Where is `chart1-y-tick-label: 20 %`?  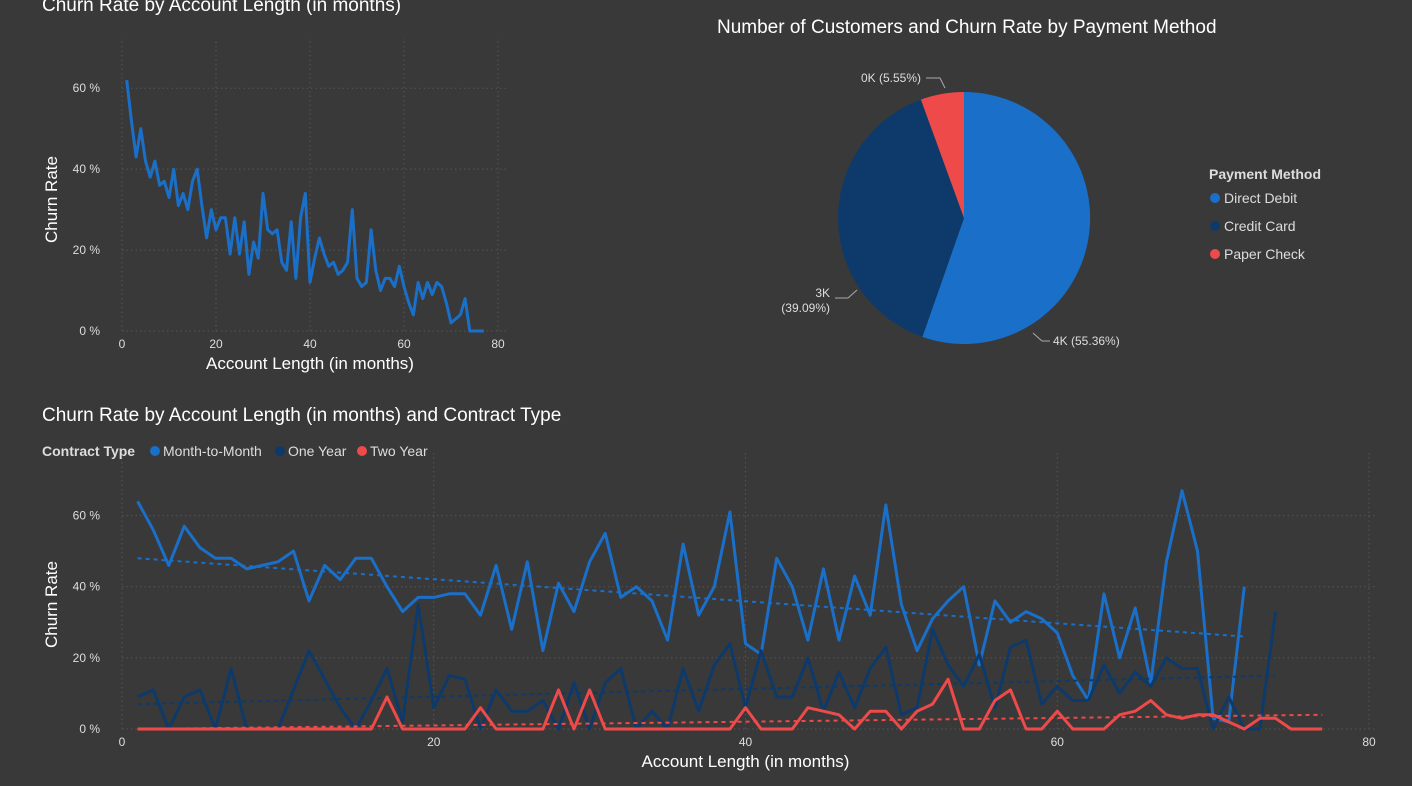 chart1-y-tick-label: 20 % is located at coordinates (87, 250).